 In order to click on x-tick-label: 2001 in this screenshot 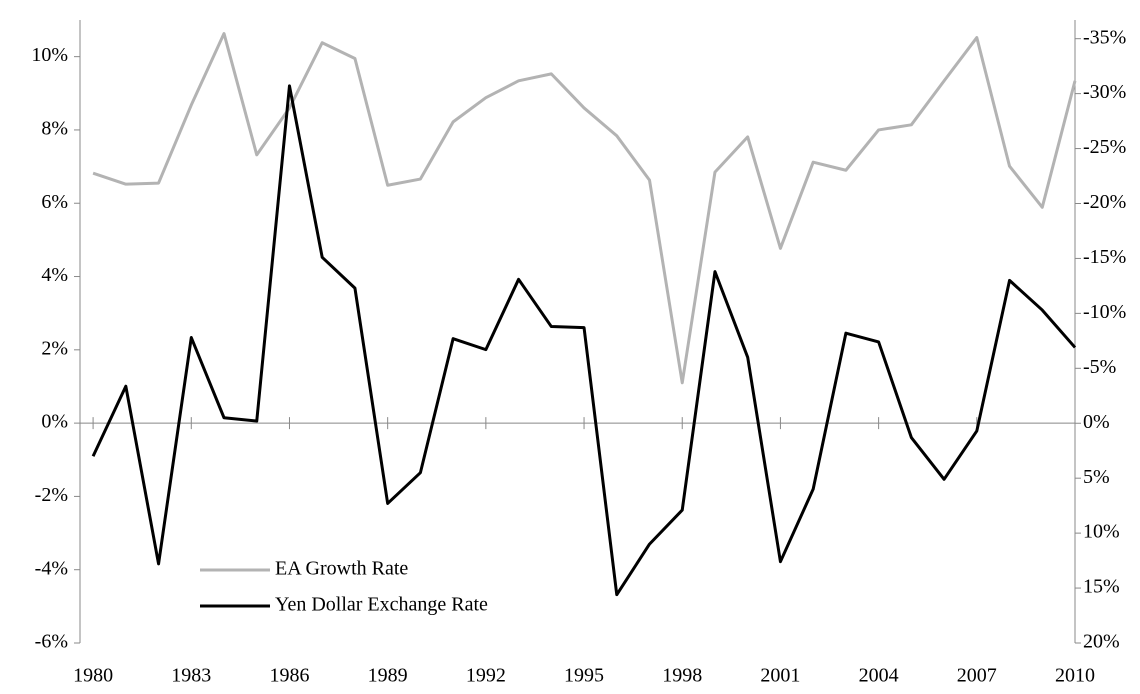, I will do `click(780, 676)`.